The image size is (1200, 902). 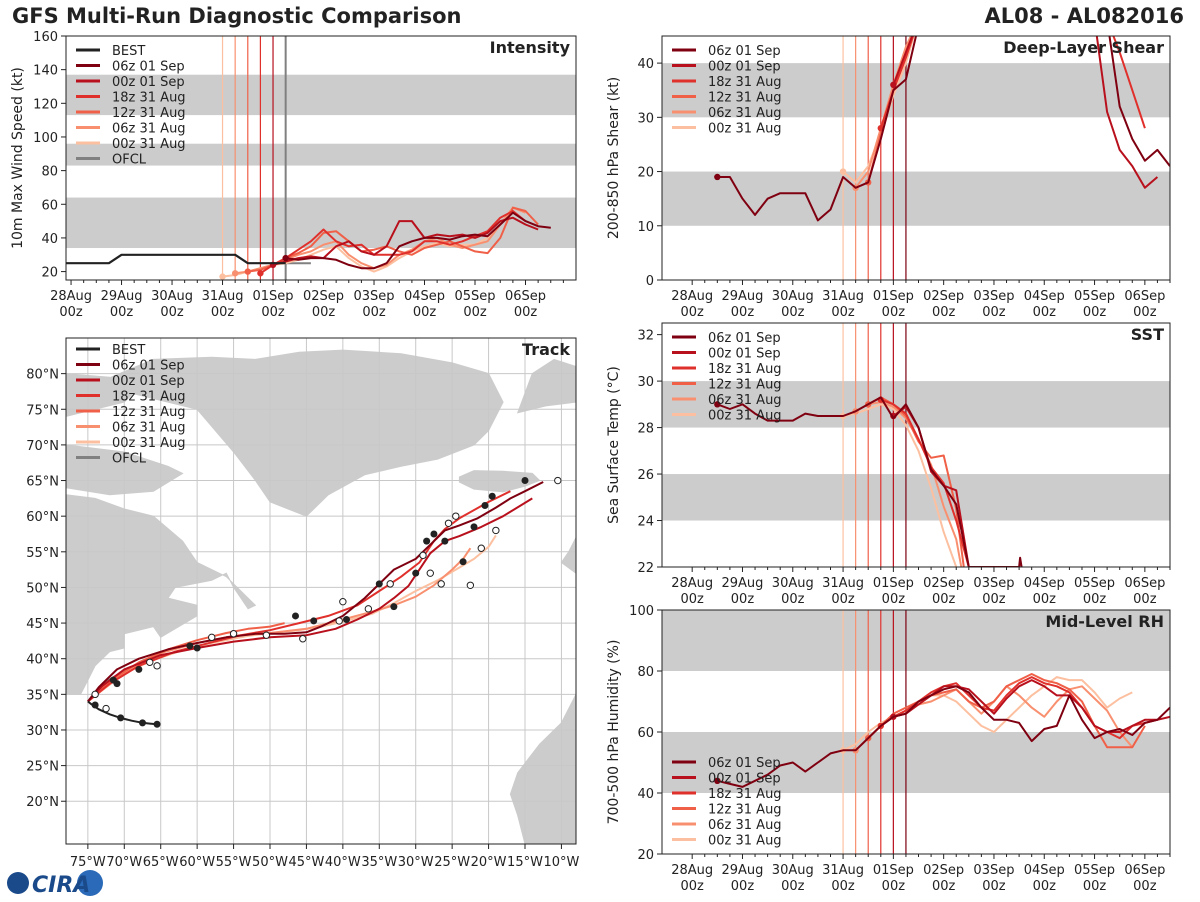 I want to click on intensity-title: Intensity, so click(x=530, y=47).